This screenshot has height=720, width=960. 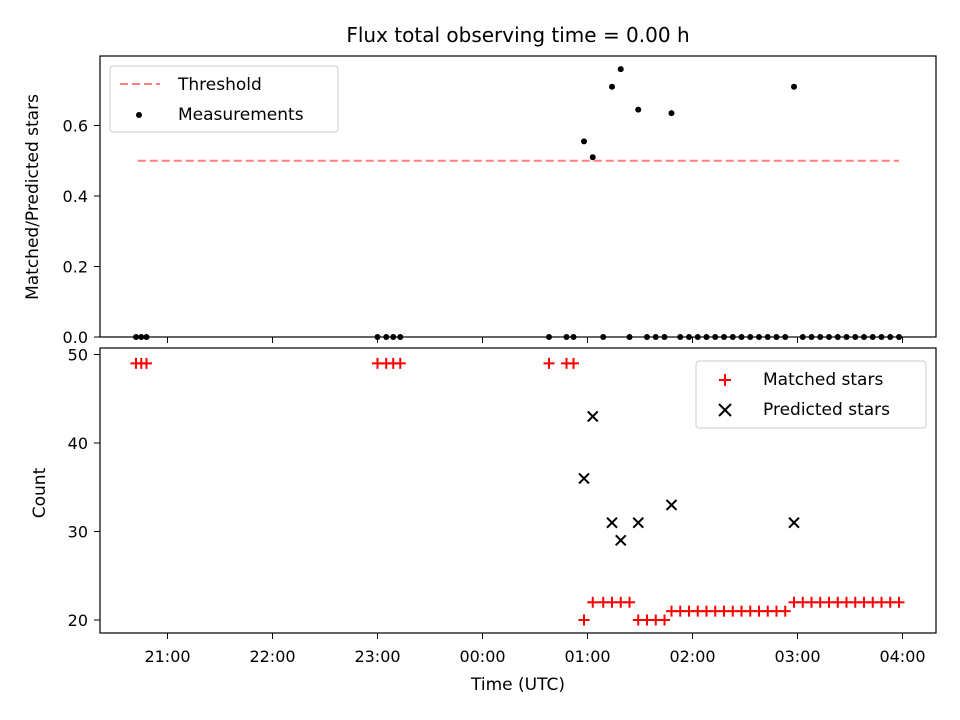 I want to click on top-legend: Threshold Measurements, so click(x=224, y=99).